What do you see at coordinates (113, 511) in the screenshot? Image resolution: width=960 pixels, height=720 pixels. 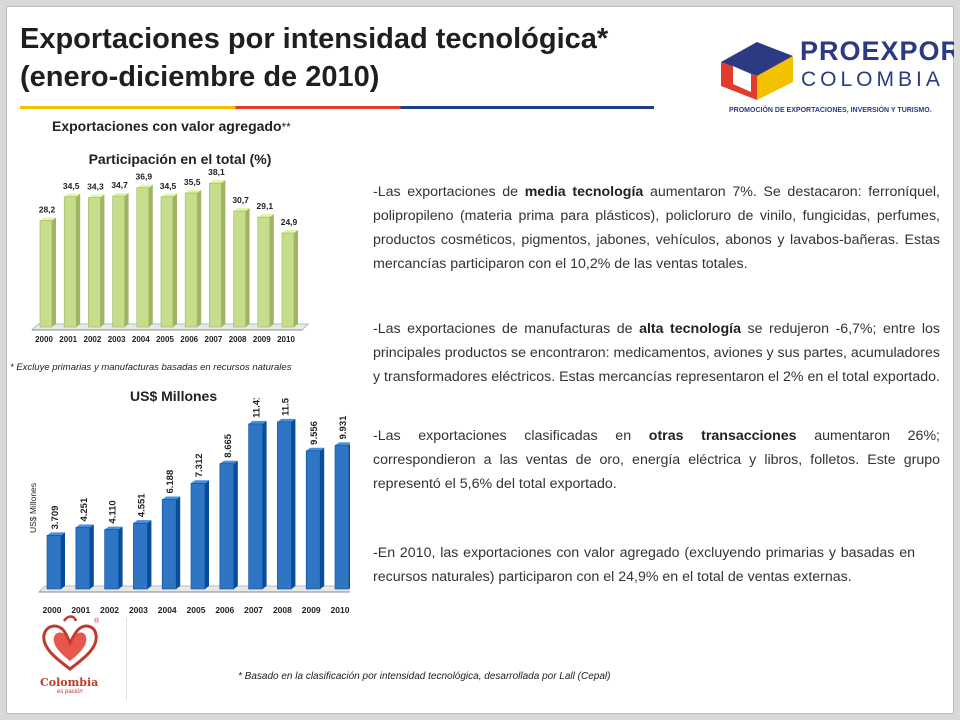 I see `chart2-value-label: 4.110` at bounding box center [113, 511].